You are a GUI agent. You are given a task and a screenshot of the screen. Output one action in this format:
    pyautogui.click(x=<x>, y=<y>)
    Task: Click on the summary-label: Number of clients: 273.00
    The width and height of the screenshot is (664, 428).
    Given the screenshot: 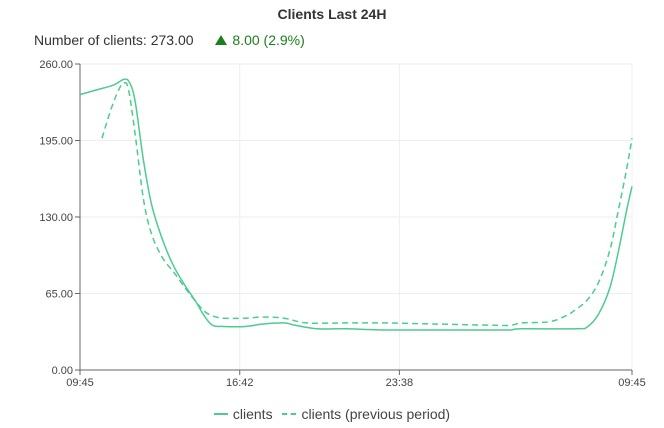 What is the action you would take?
    pyautogui.click(x=114, y=40)
    